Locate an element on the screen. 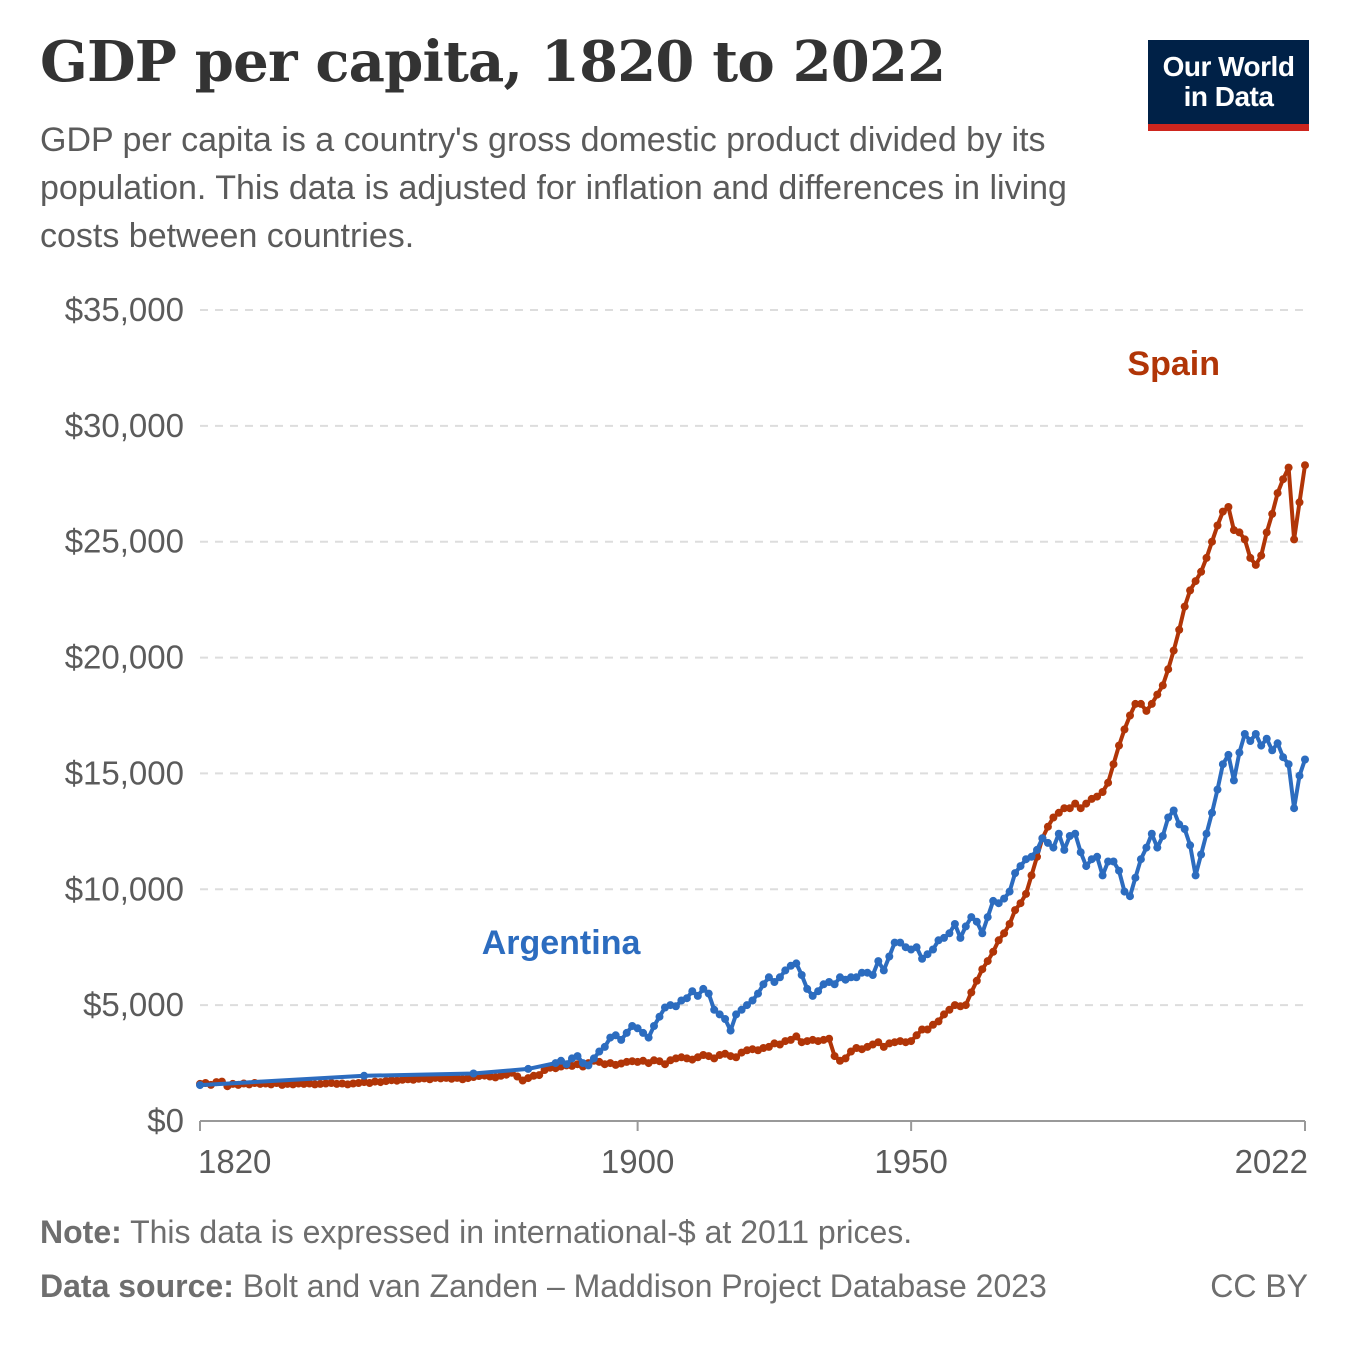 The image size is (1350, 1350). logo-line-1: Our World is located at coordinates (1228, 66).